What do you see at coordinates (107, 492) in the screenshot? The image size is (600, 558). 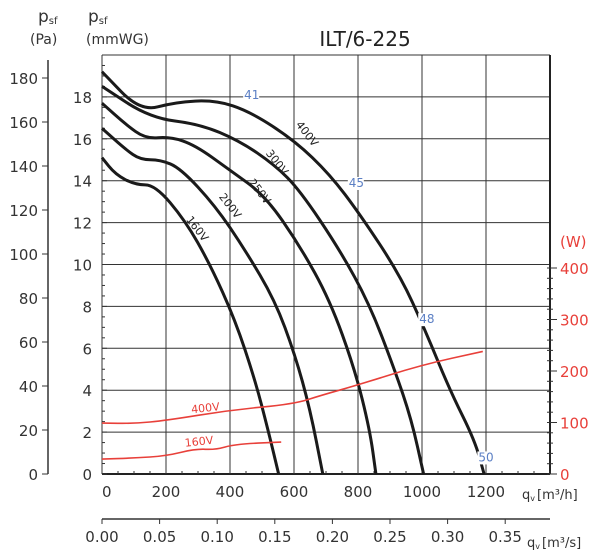 I see `x-tick-label: 0` at bounding box center [107, 492].